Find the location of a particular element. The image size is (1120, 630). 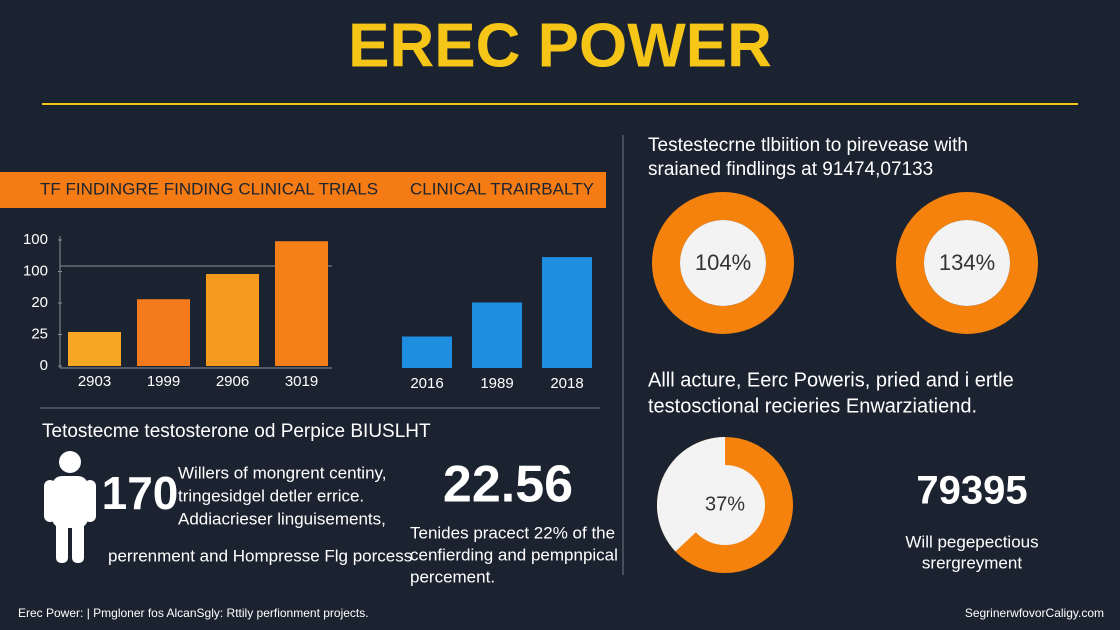

donut-label: 134% is located at coordinates (967, 262).